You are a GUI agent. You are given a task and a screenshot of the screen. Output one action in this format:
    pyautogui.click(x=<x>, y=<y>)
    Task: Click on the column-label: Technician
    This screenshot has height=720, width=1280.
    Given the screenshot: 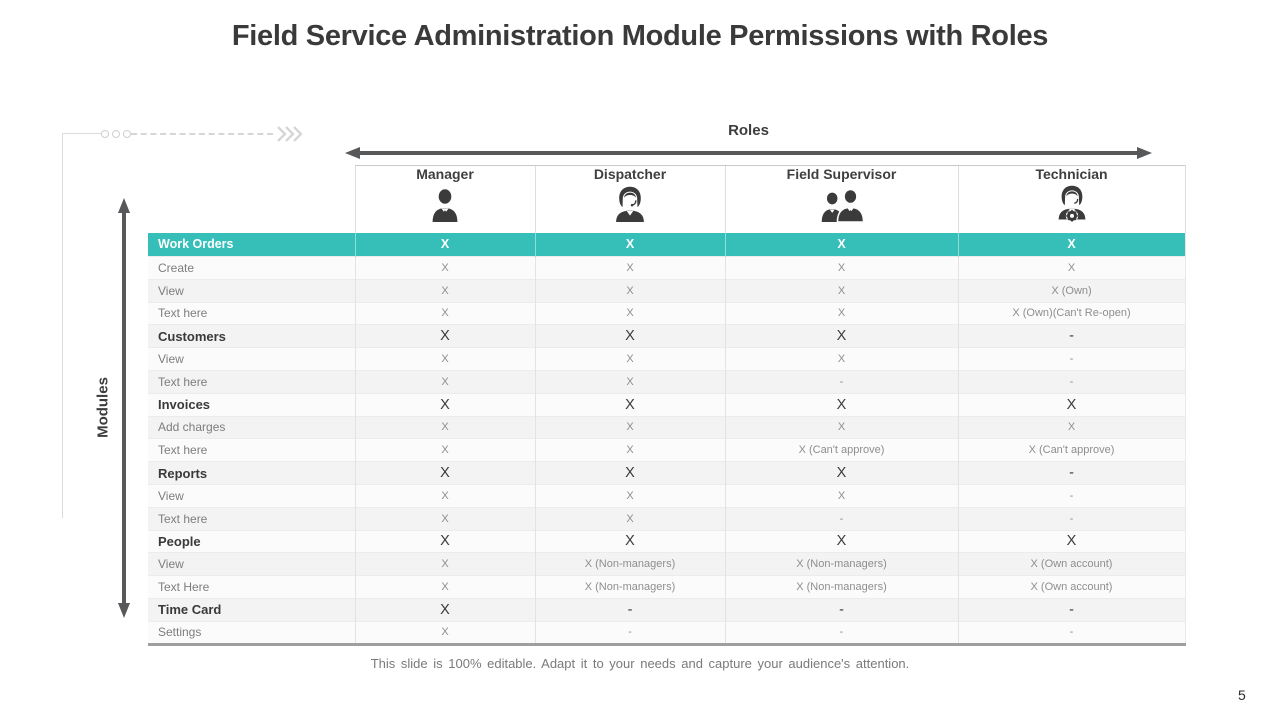 What is the action you would take?
    pyautogui.click(x=1071, y=174)
    